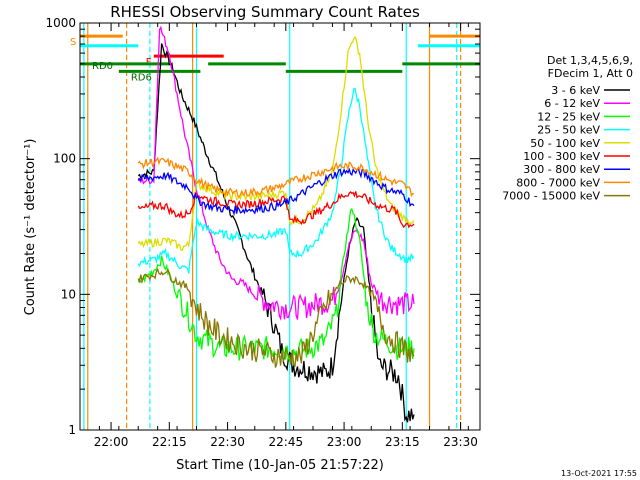 The image size is (640, 480). Describe the element at coordinates (64, 159) in the screenshot. I see `y-tick-label-2: 100` at that location.